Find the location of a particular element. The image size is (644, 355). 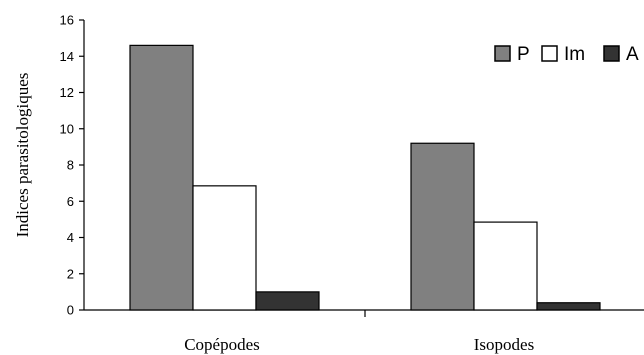

y-tick-label: 0 is located at coordinates (70, 310).